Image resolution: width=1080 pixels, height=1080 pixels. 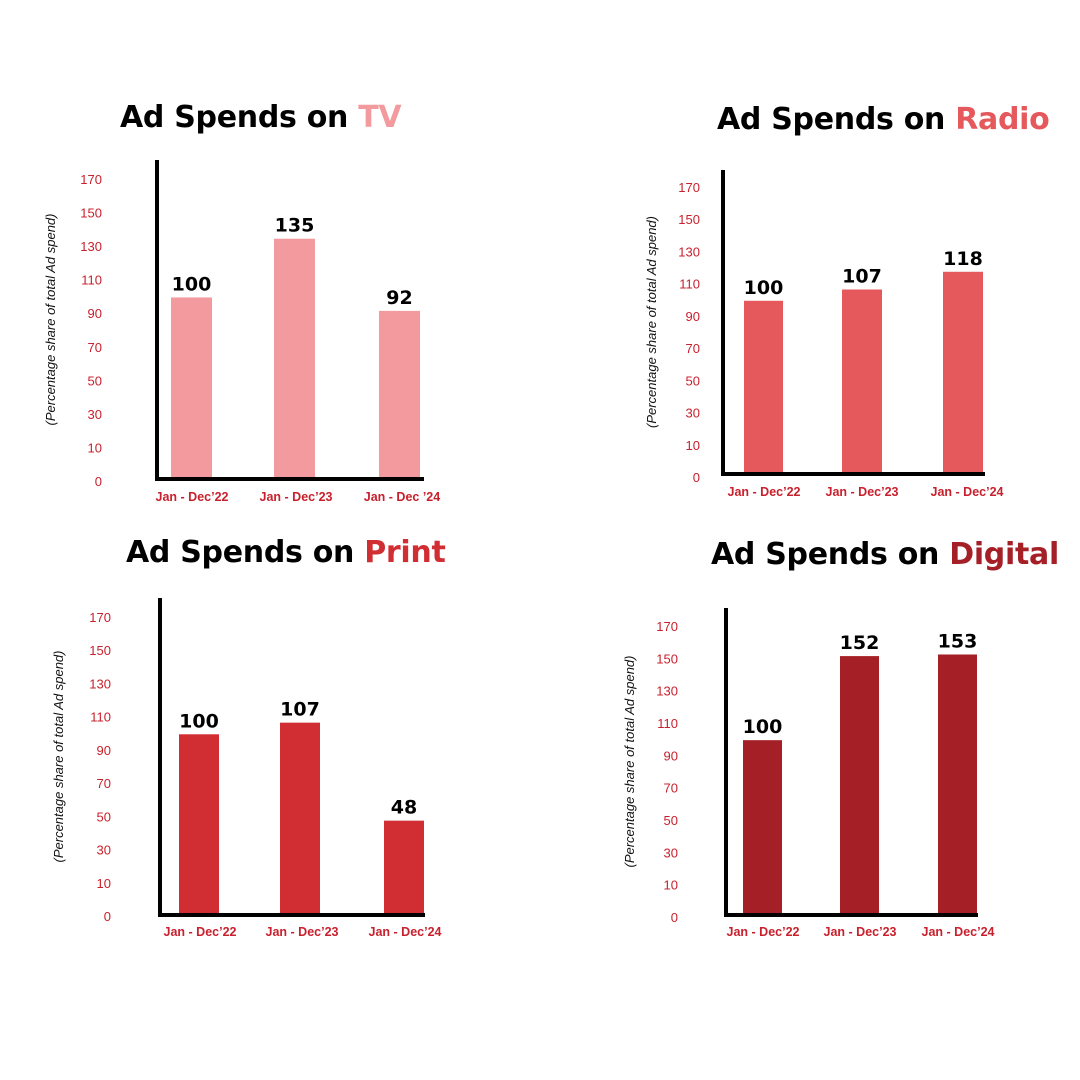 I want to click on chart-title: Ad Spends on Print, so click(x=286, y=552).